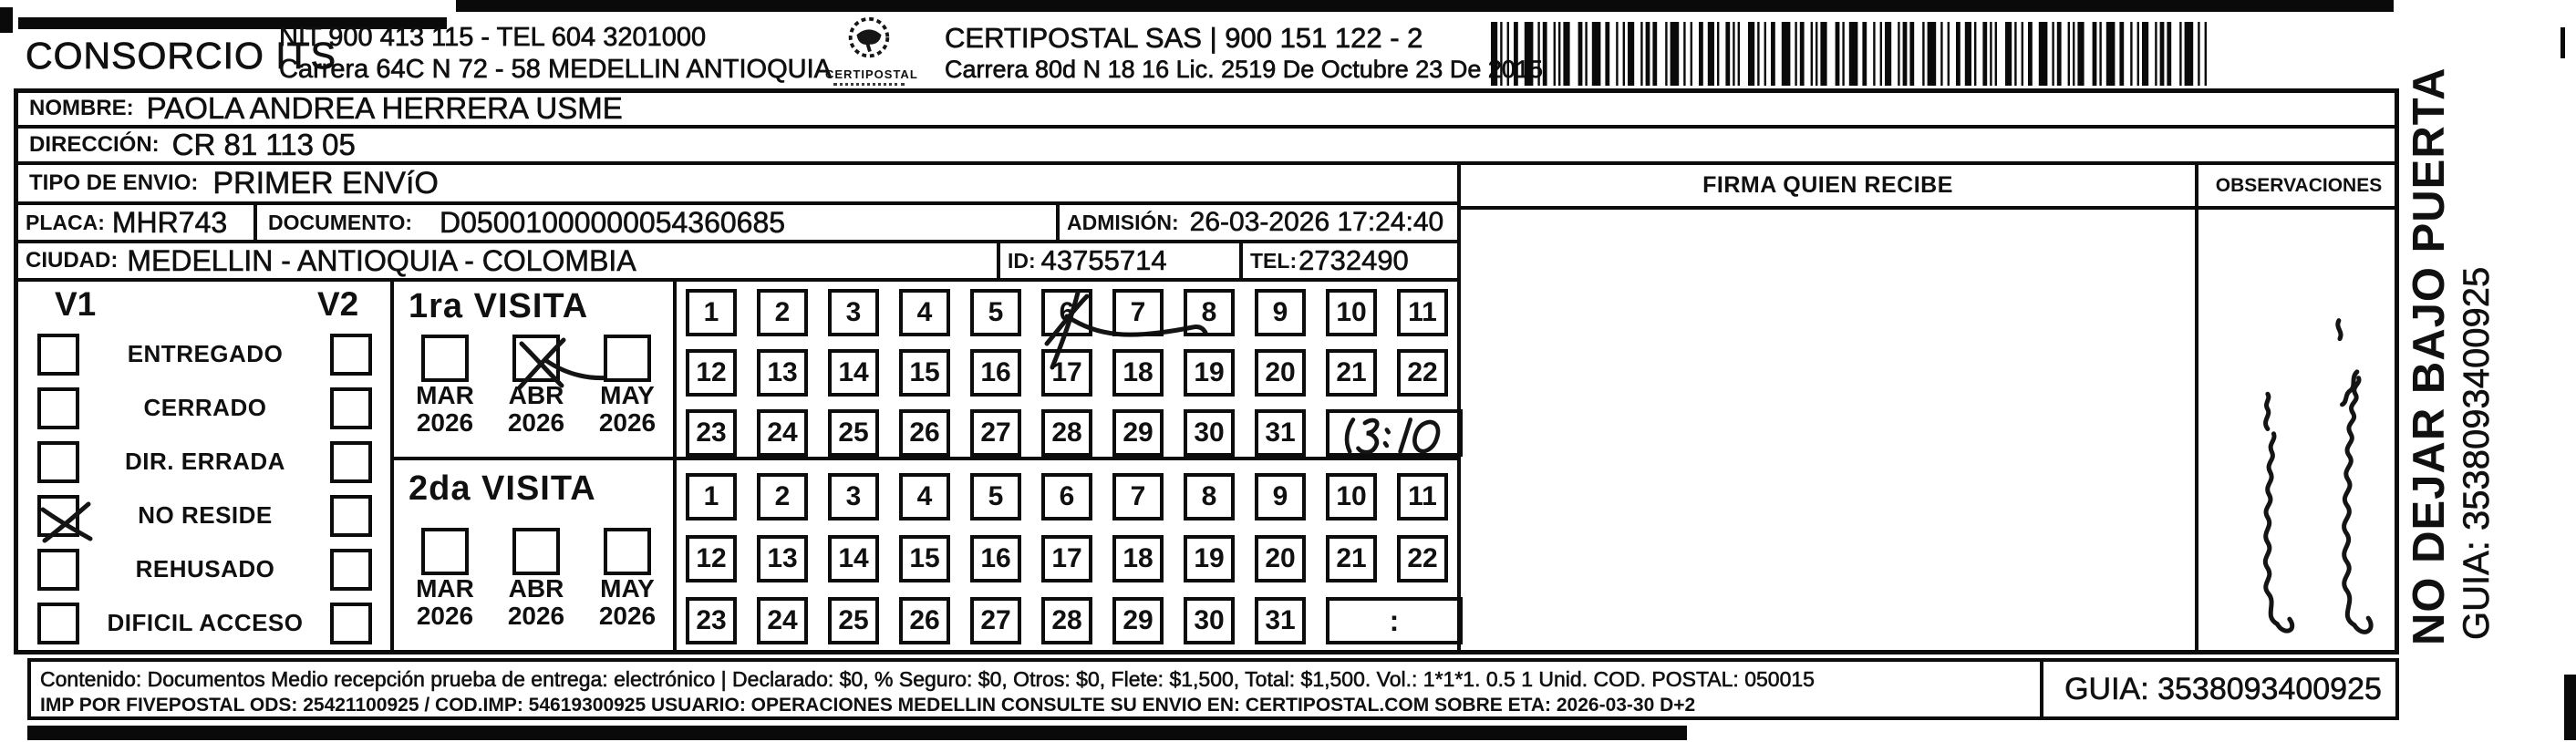 The height and width of the screenshot is (742, 2576). What do you see at coordinates (1066, 558) in the screenshot?
I see `day-cell: 17` at bounding box center [1066, 558].